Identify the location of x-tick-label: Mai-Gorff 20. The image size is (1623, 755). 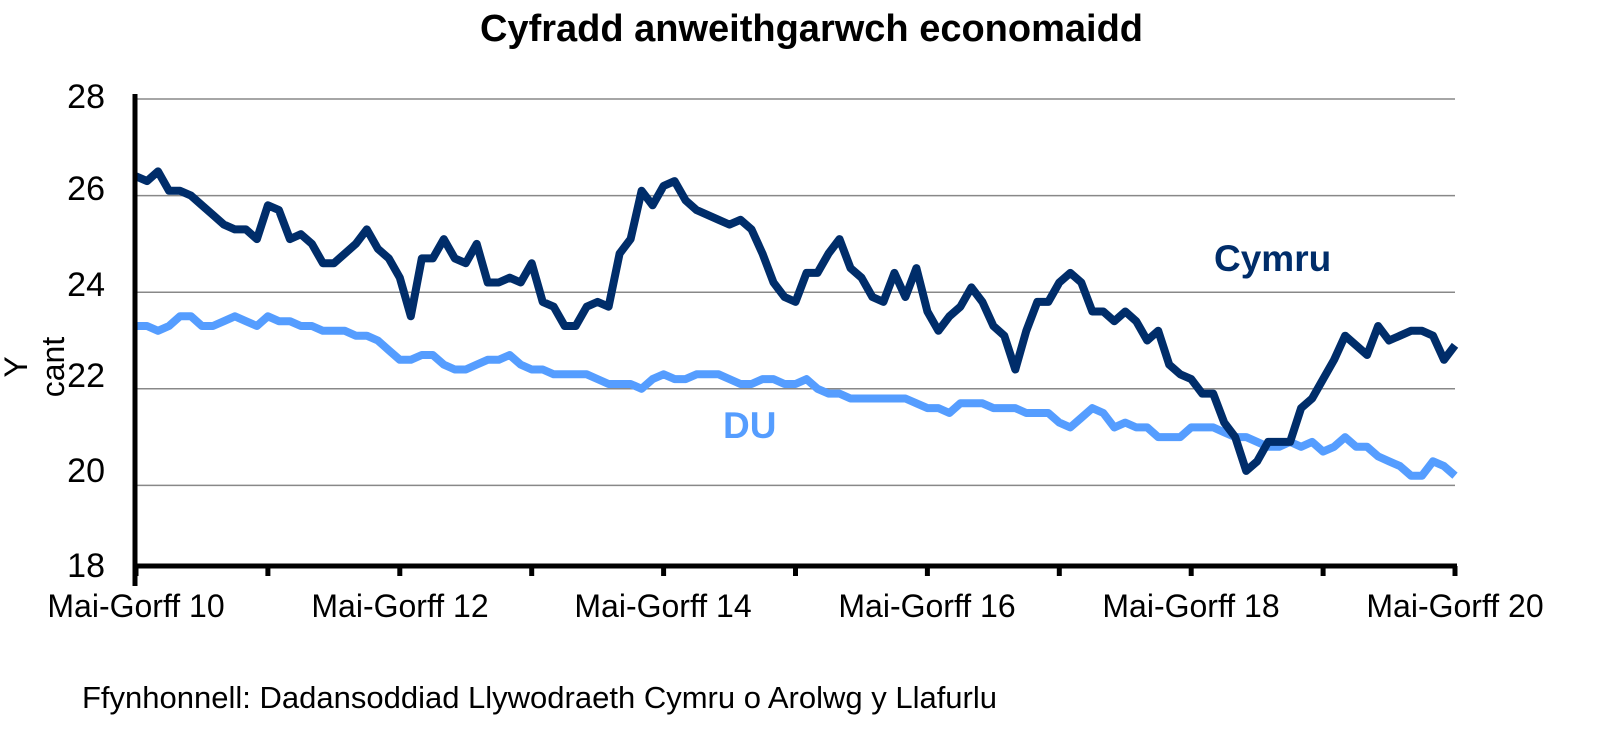
(1455, 606).